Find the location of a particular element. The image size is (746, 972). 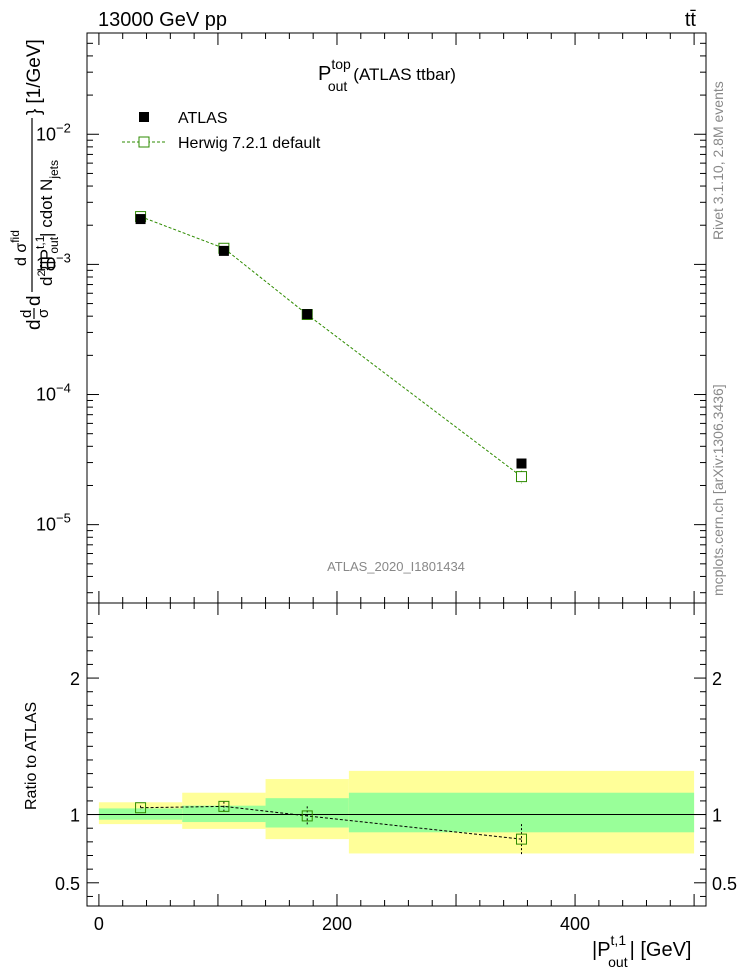

svg-text: σ is located at coordinates (43, 313).